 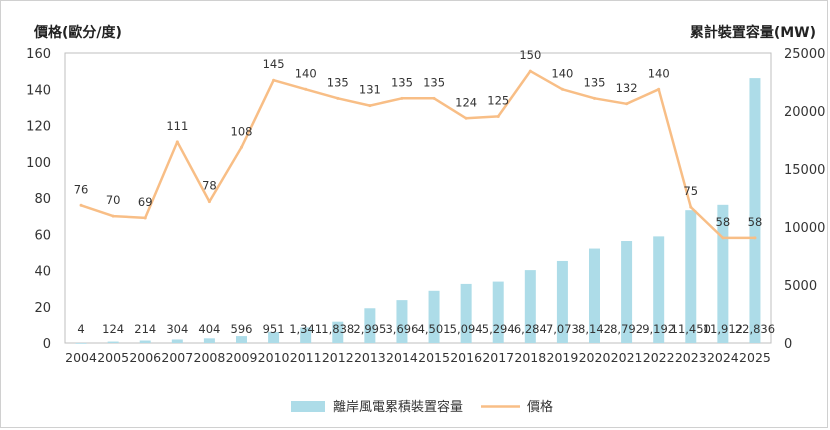 What do you see at coordinates (209, 186) in the screenshot?
I see `price-data-label: 78` at bounding box center [209, 186].